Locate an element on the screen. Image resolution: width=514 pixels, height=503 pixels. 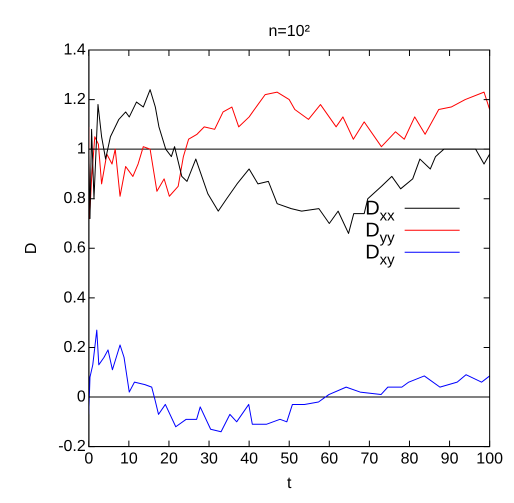
y-tick-label: 1.2 is located at coordinates (75, 99).